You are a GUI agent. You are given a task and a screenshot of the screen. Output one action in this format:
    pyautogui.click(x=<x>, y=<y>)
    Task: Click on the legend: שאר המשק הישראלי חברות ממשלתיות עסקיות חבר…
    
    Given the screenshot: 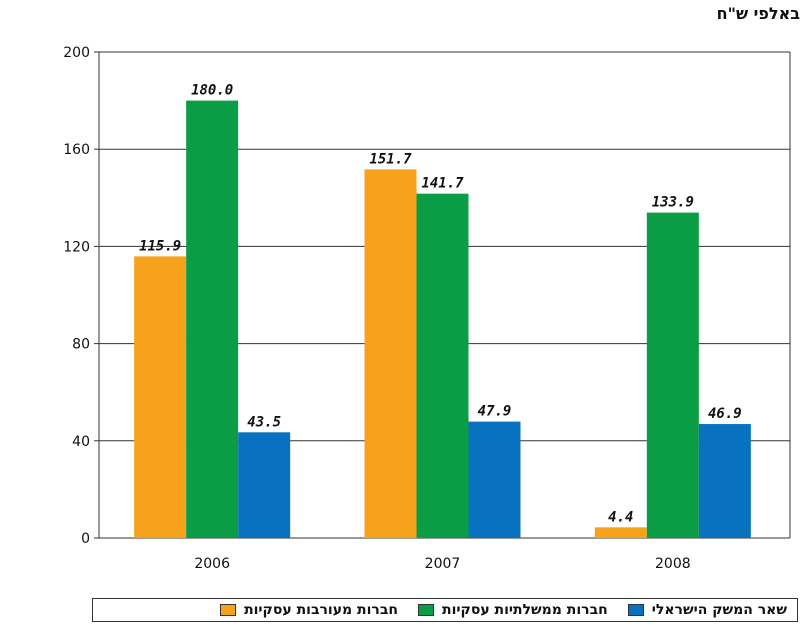 What is the action you would take?
    pyautogui.click(x=445, y=610)
    